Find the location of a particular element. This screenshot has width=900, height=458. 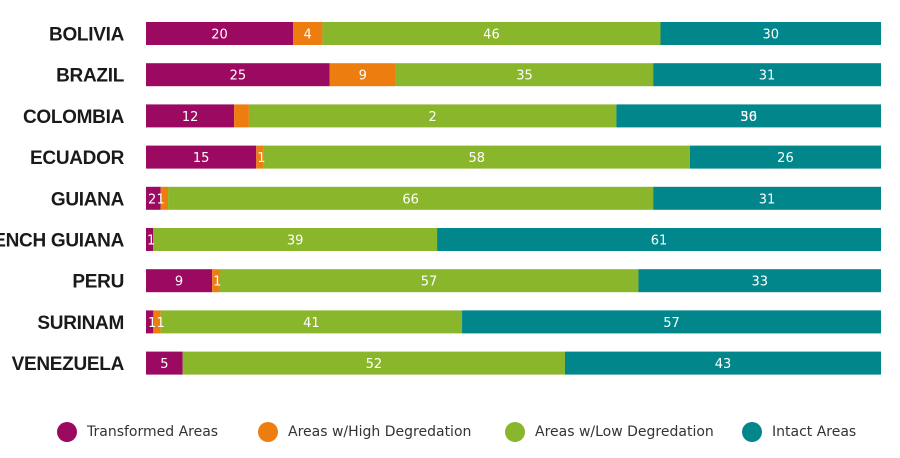

value-label-colombia-0: 12 is located at coordinates (190, 117).